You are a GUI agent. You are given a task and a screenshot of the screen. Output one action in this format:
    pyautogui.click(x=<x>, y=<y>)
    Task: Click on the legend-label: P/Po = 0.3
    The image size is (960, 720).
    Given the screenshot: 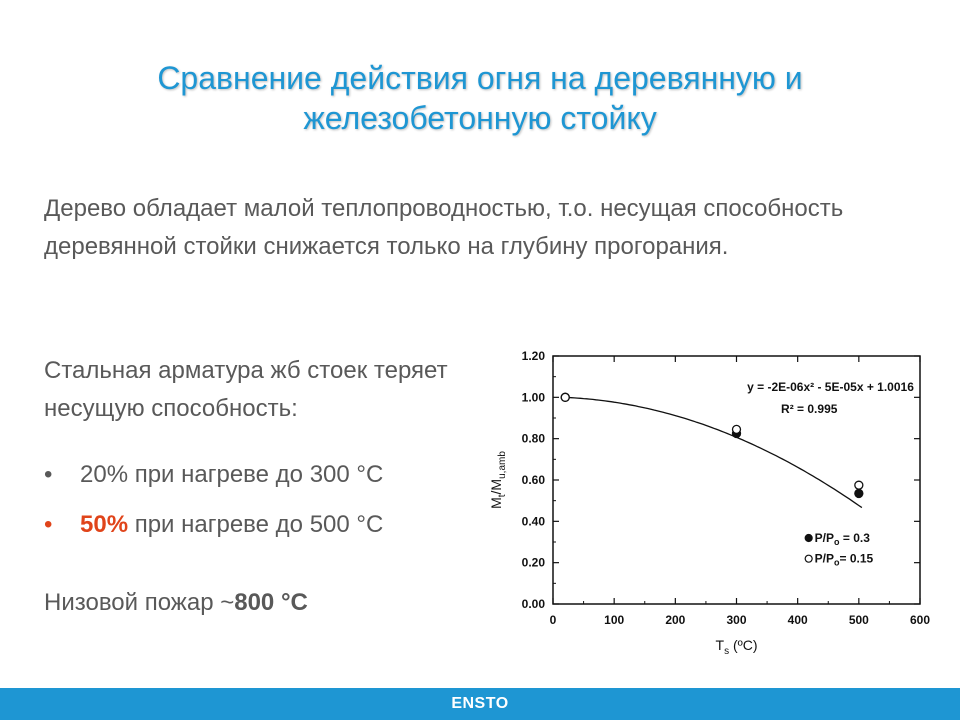 What is the action you would take?
    pyautogui.click(x=843, y=539)
    